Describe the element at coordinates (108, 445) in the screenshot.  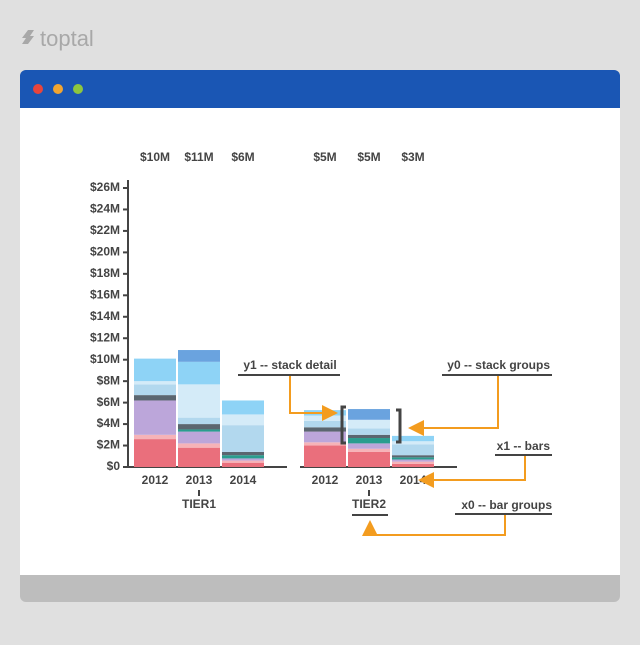
I see `y-tick-label: $2M` at that location.